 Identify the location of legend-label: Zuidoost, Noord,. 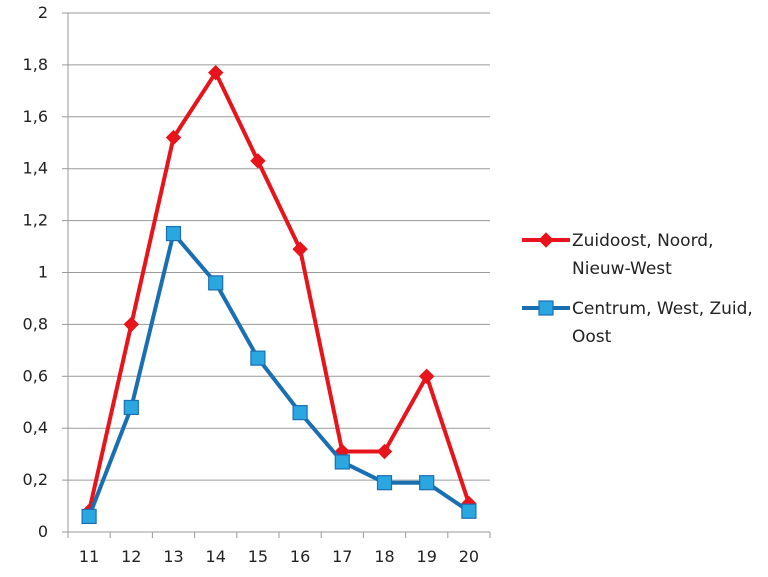
(642, 241).